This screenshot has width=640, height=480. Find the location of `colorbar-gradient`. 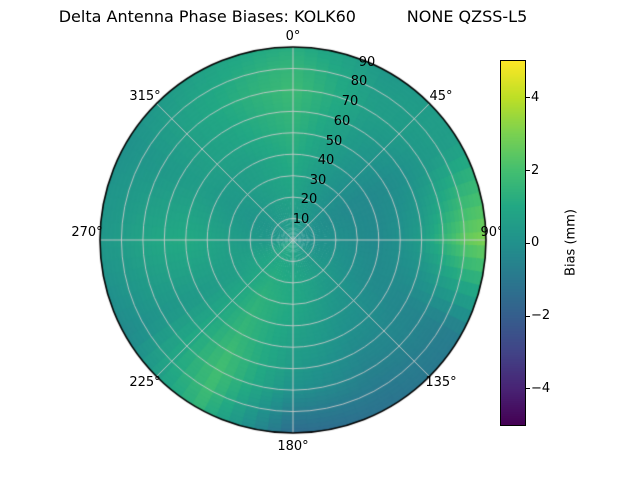

colorbar-gradient is located at coordinates (513, 243).